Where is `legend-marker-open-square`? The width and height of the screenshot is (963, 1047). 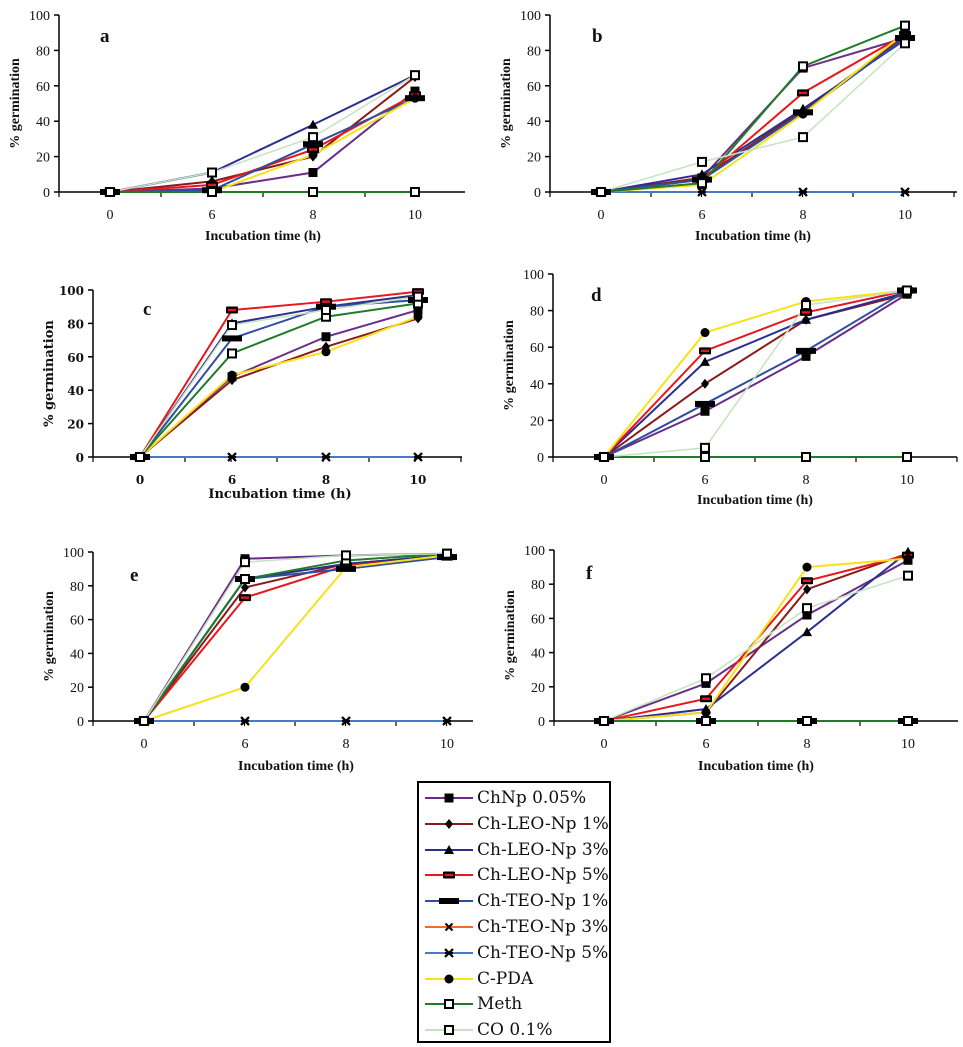
legend-marker-open-square is located at coordinates (449, 1030).